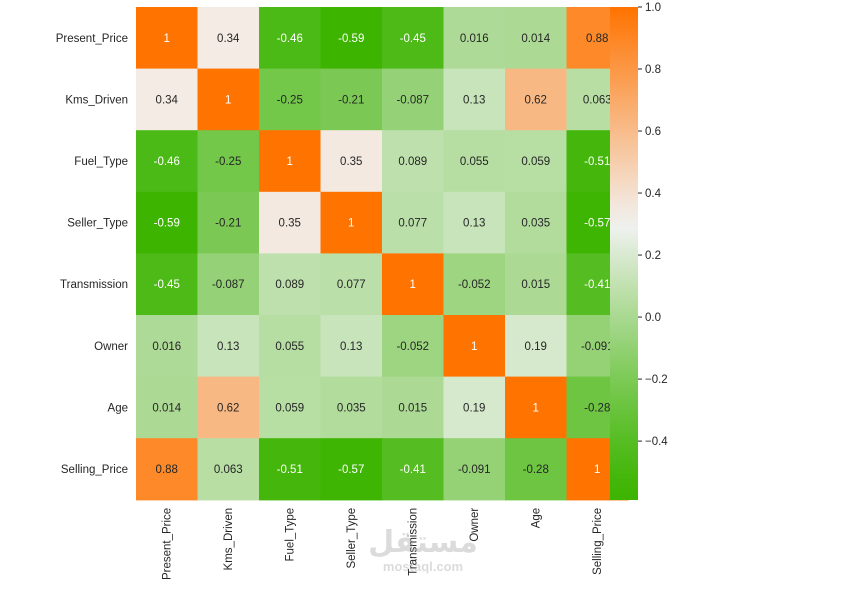  I want to click on colorbar, so click(624, 253).